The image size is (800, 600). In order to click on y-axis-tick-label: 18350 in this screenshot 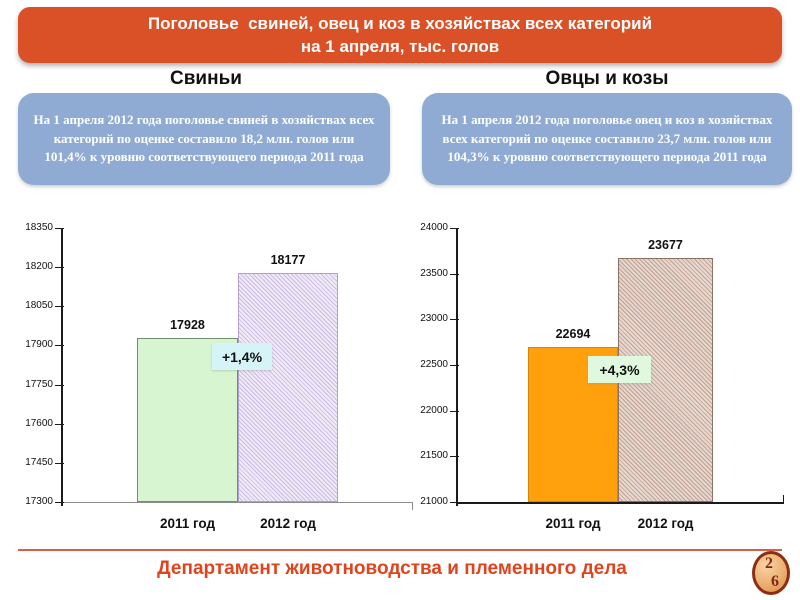, I will do `click(39, 227)`.